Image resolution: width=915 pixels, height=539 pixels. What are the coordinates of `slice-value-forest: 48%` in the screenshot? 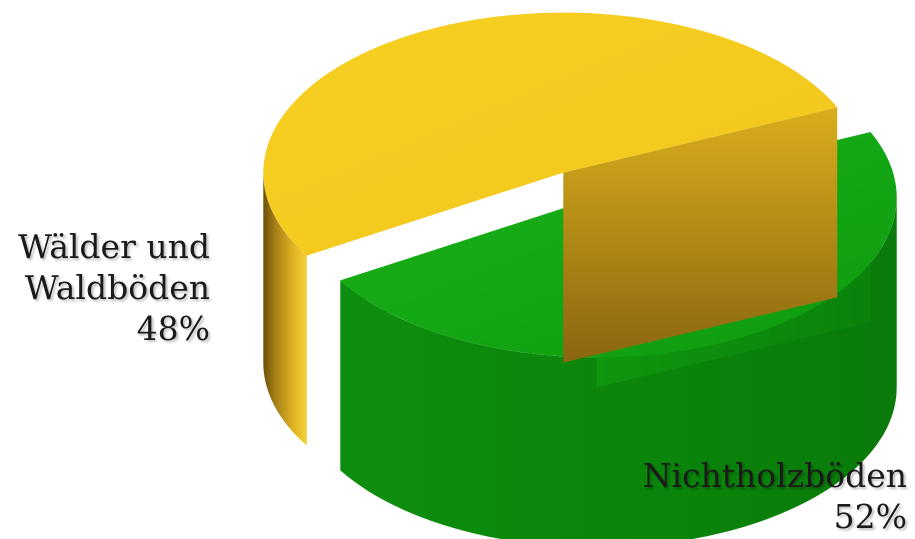 It's located at (173, 328).